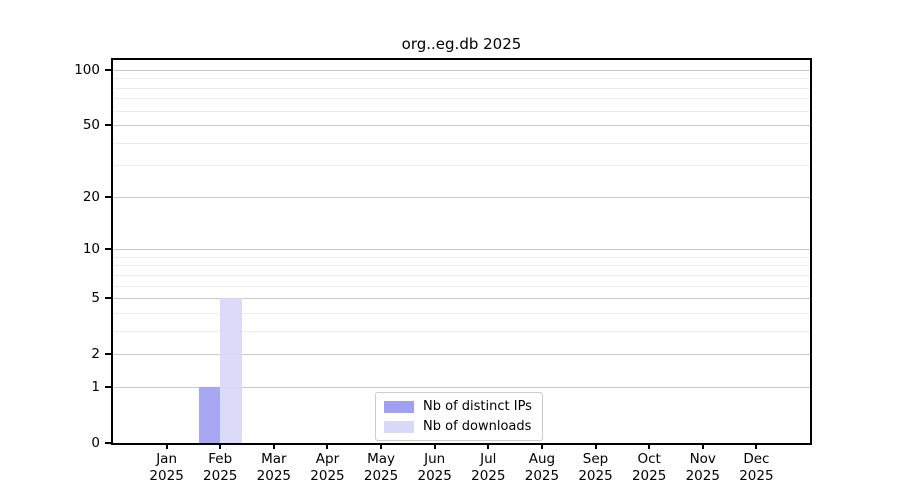 The image size is (900, 500). Describe the element at coordinates (327, 467) in the screenshot. I see `x-tick-label: Apr 2025` at that location.